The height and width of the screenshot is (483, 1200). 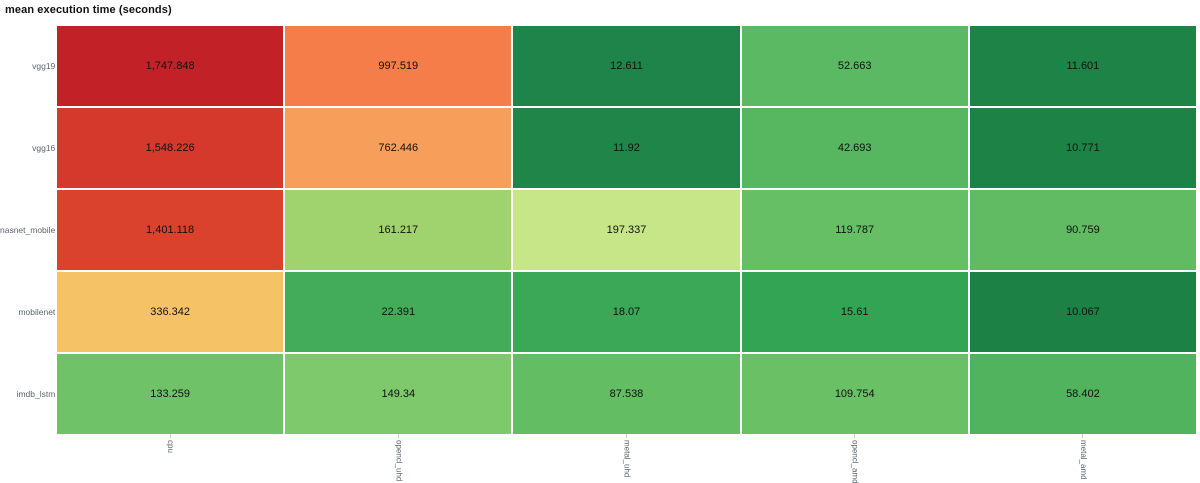 I want to click on chart-title: mean execution time (seconds), so click(x=88, y=10).